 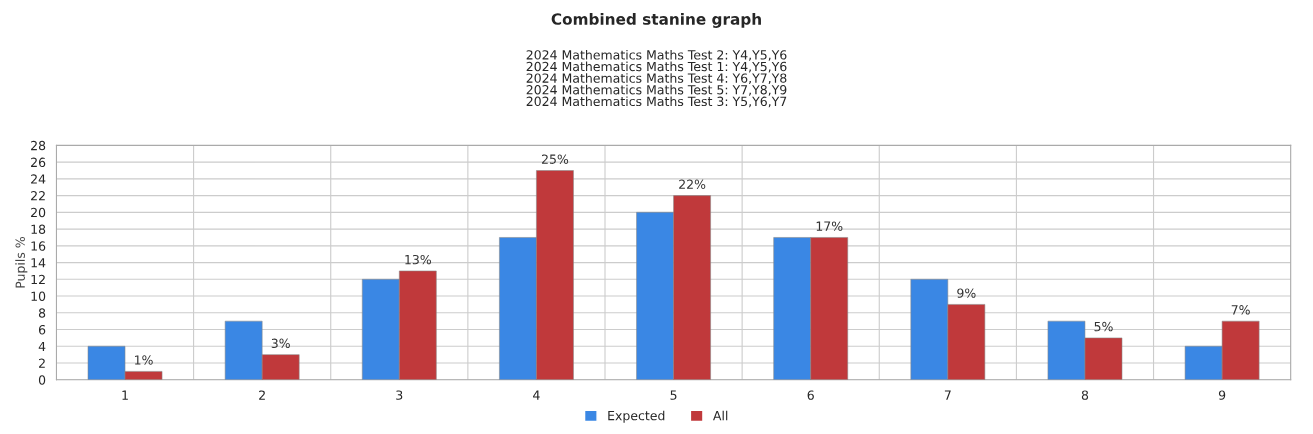 I want to click on data-label: 9%, so click(x=966, y=293).